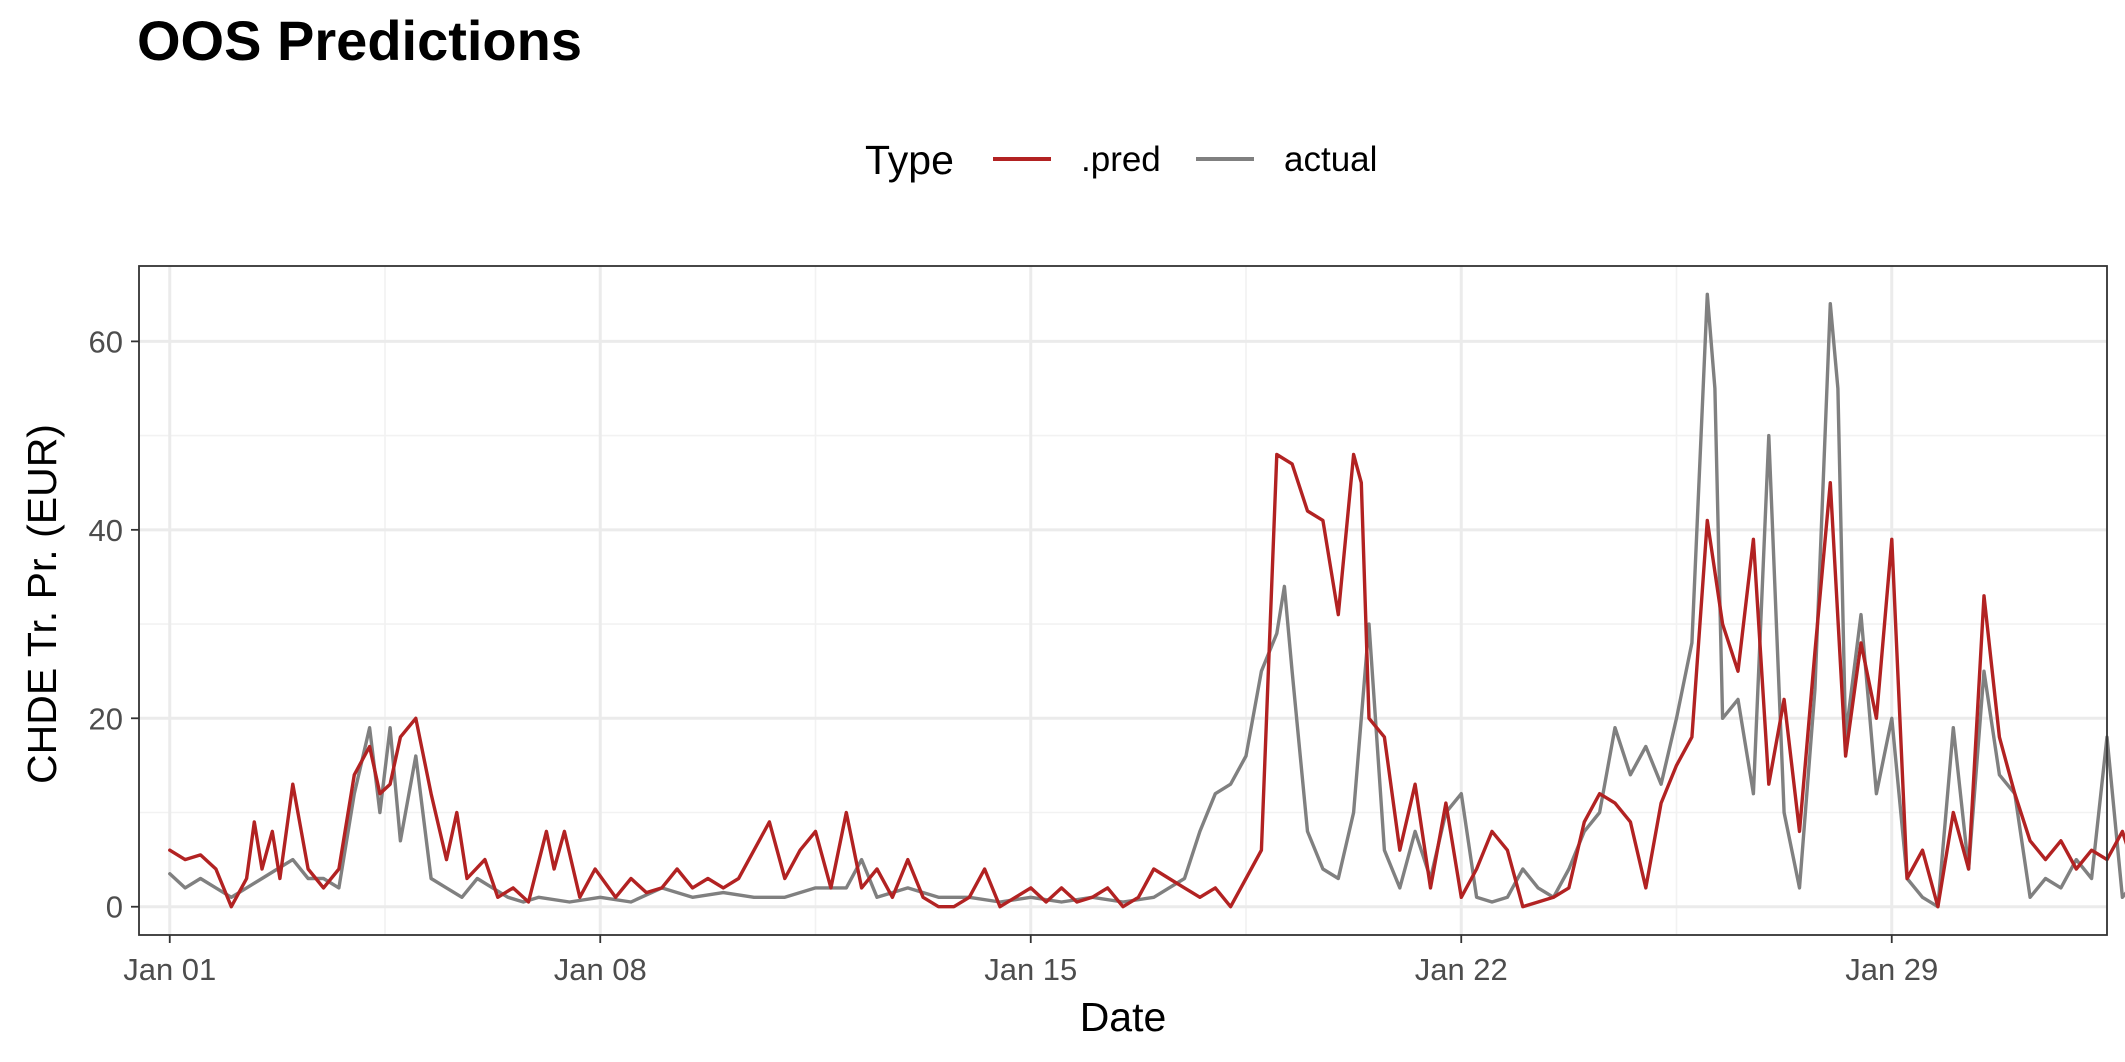 The width and height of the screenshot is (2125, 1062). Describe the element at coordinates (114, 907) in the screenshot. I see `y-tick-label: 0` at that location.